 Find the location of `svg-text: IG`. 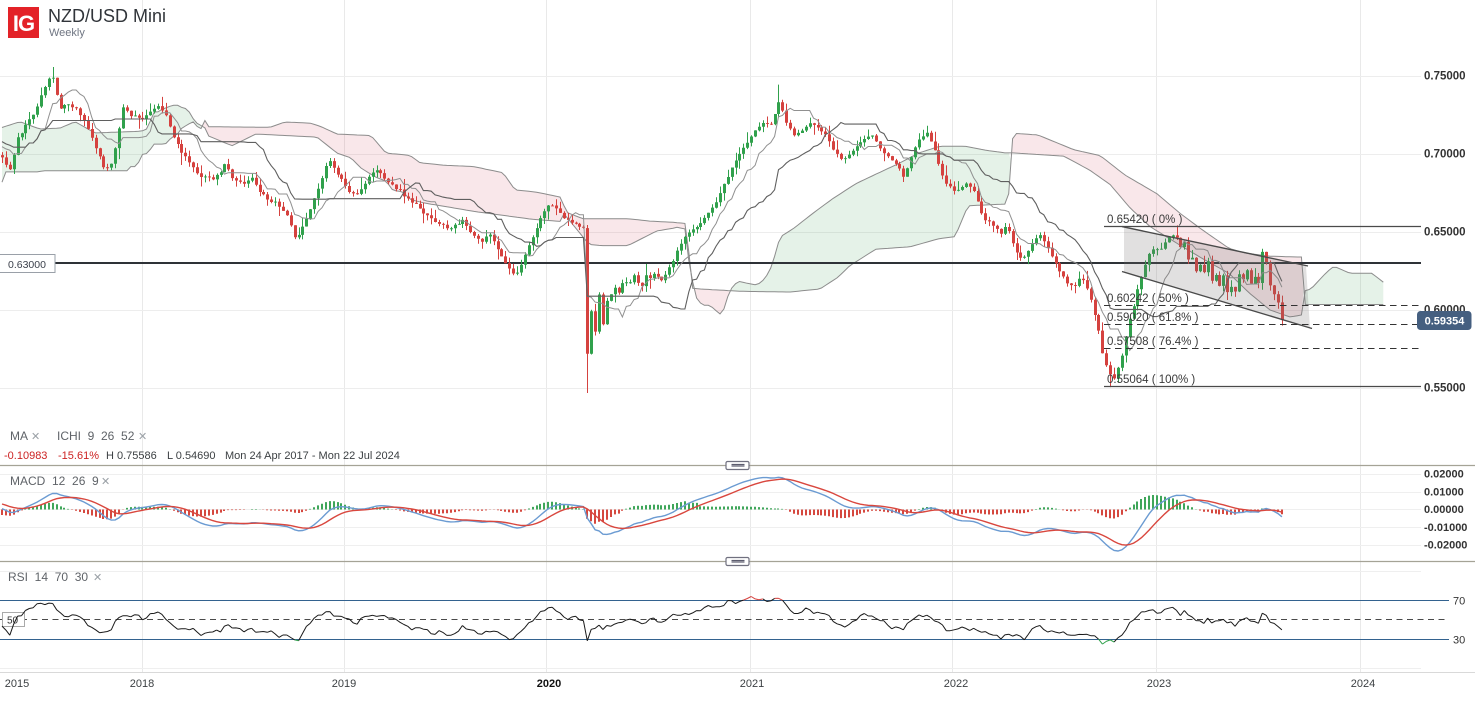

svg-text: IG is located at coordinates (23, 23).